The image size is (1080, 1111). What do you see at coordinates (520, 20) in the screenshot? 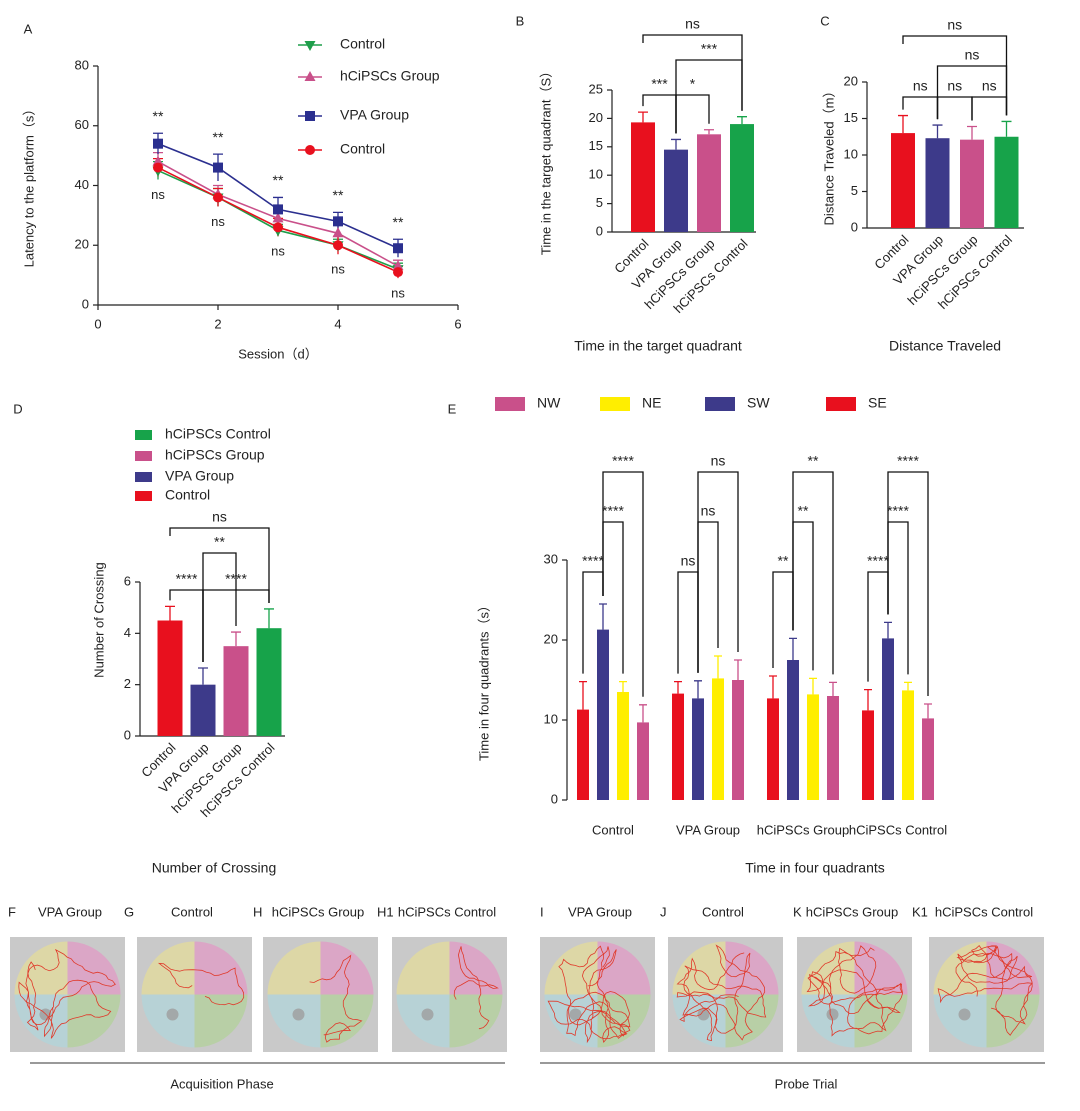
I see `panel-letter: B` at bounding box center [520, 20].